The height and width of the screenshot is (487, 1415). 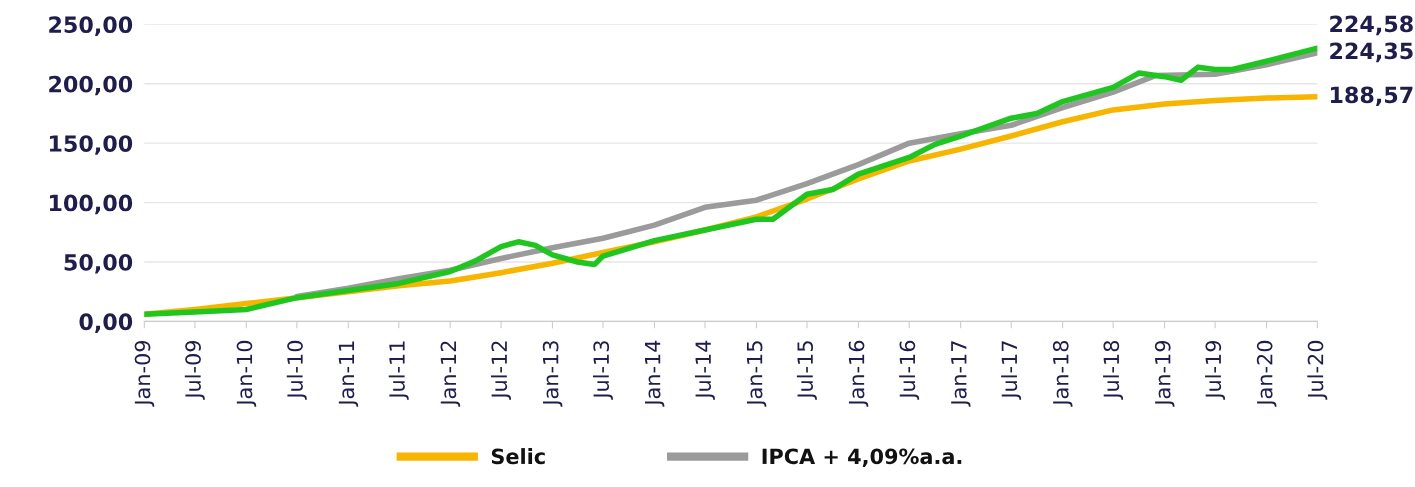 What do you see at coordinates (655, 373) in the screenshot?
I see `x-tick-label: Jan-14` at bounding box center [655, 373].